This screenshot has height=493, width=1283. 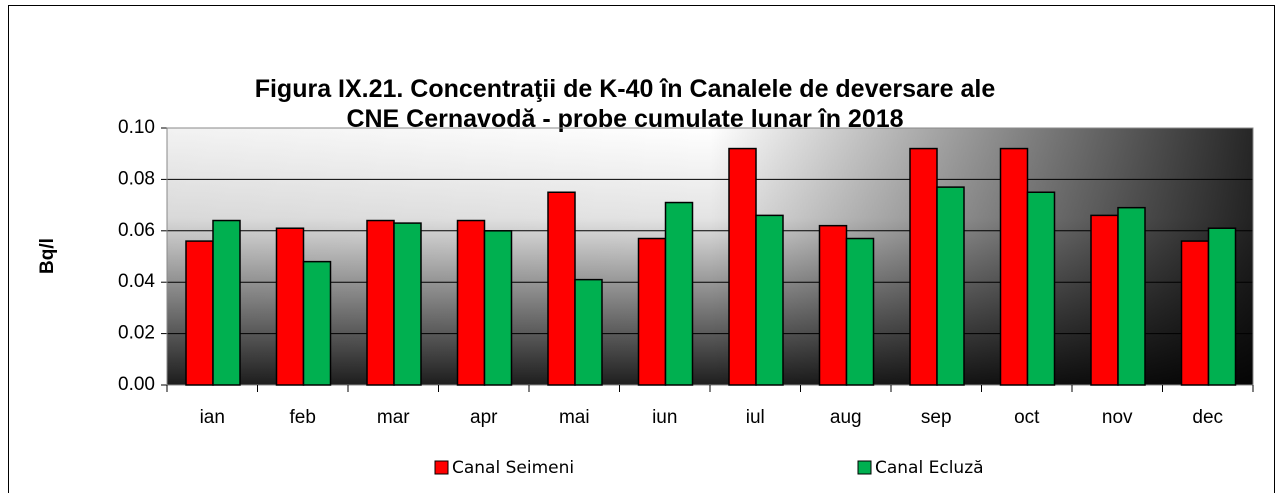 I want to click on x-tick-label: dec, so click(x=1207, y=417).